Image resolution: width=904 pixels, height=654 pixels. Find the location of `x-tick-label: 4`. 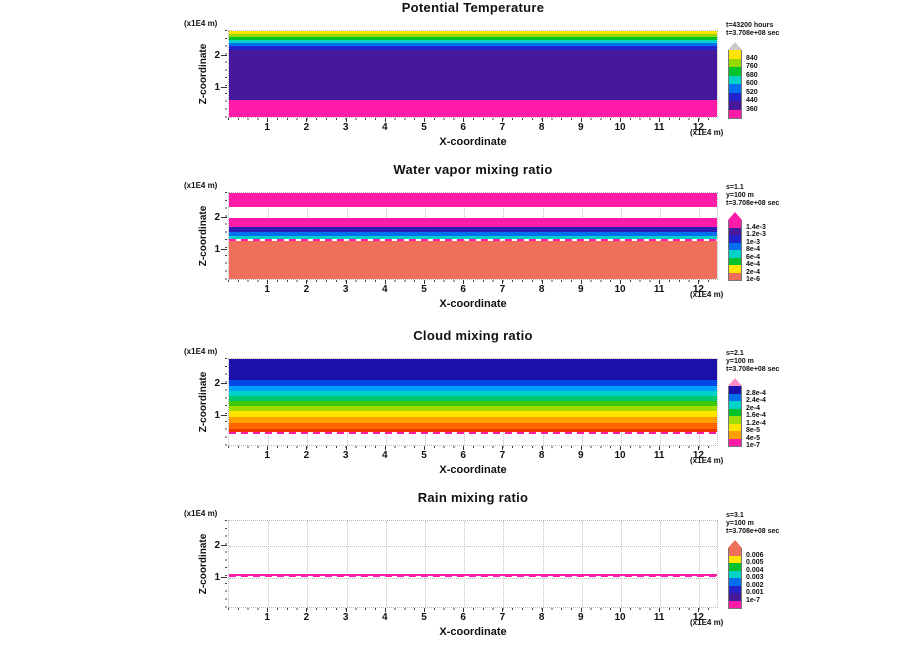

x-tick-label: 4 is located at coordinates (385, 127).